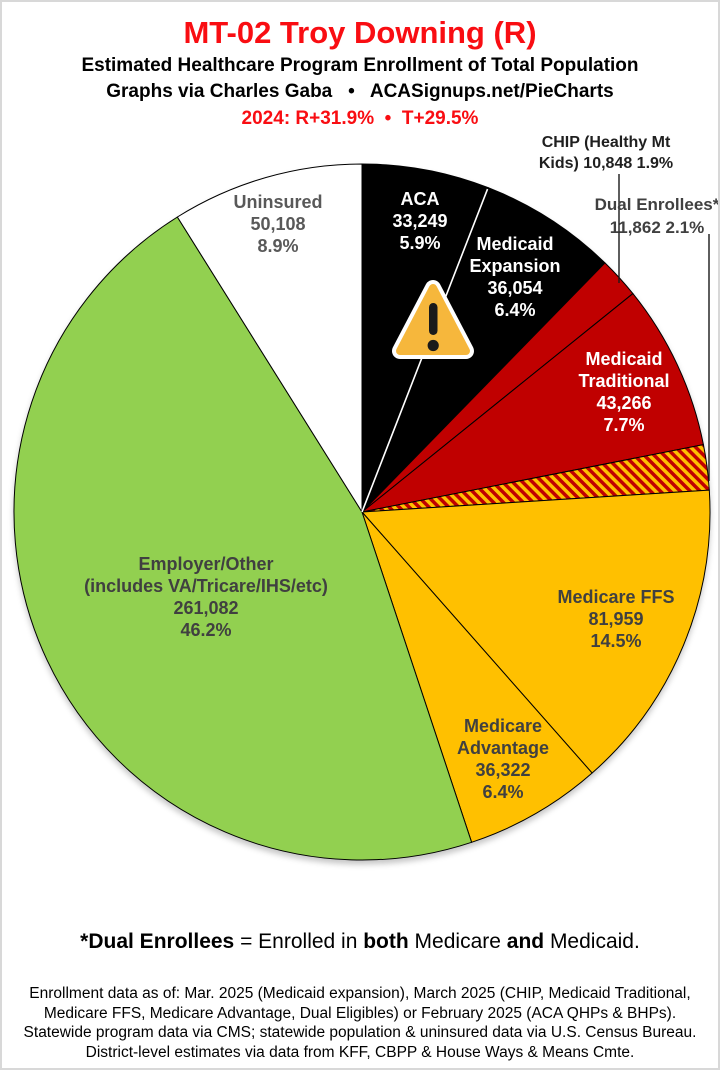  I want to click on footnote-segment: = Enrolled in, so click(299, 941).